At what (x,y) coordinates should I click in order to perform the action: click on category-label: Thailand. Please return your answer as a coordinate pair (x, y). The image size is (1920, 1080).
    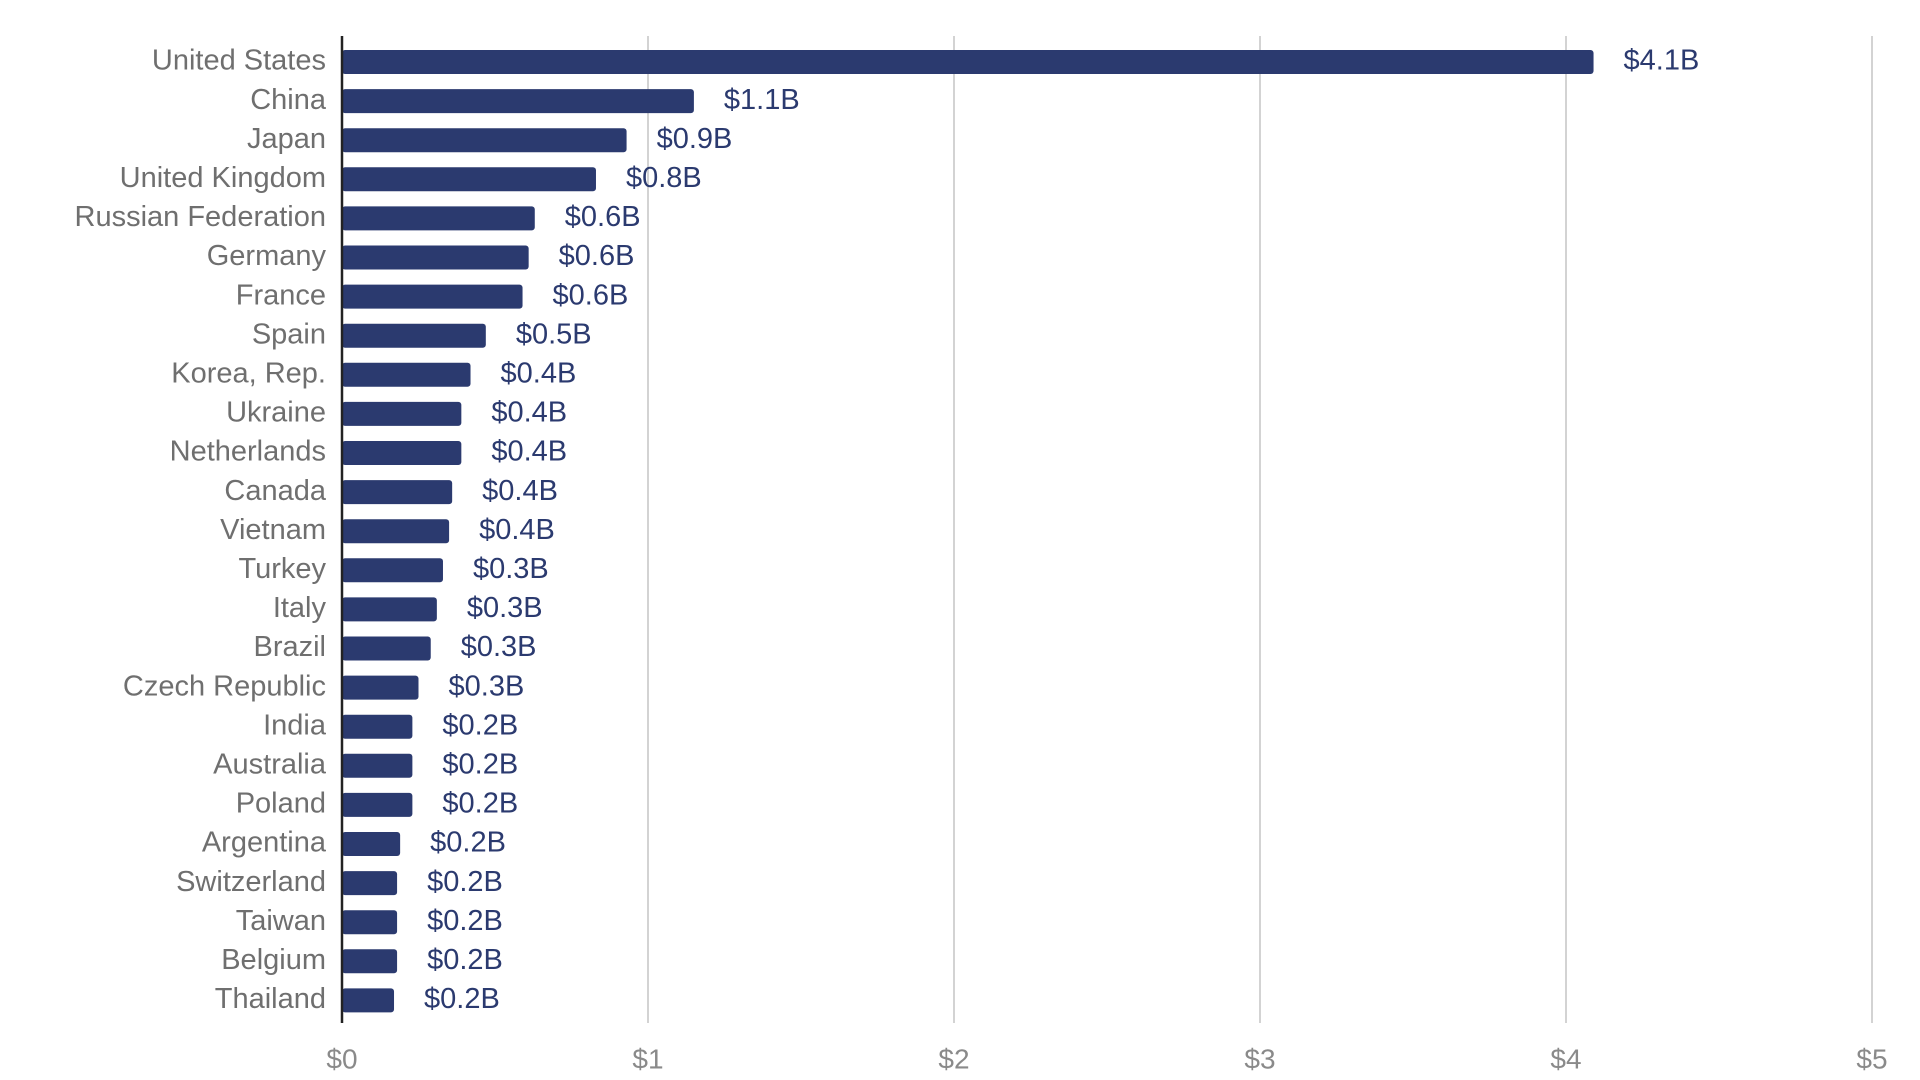
    Looking at the image, I should click on (270, 999).